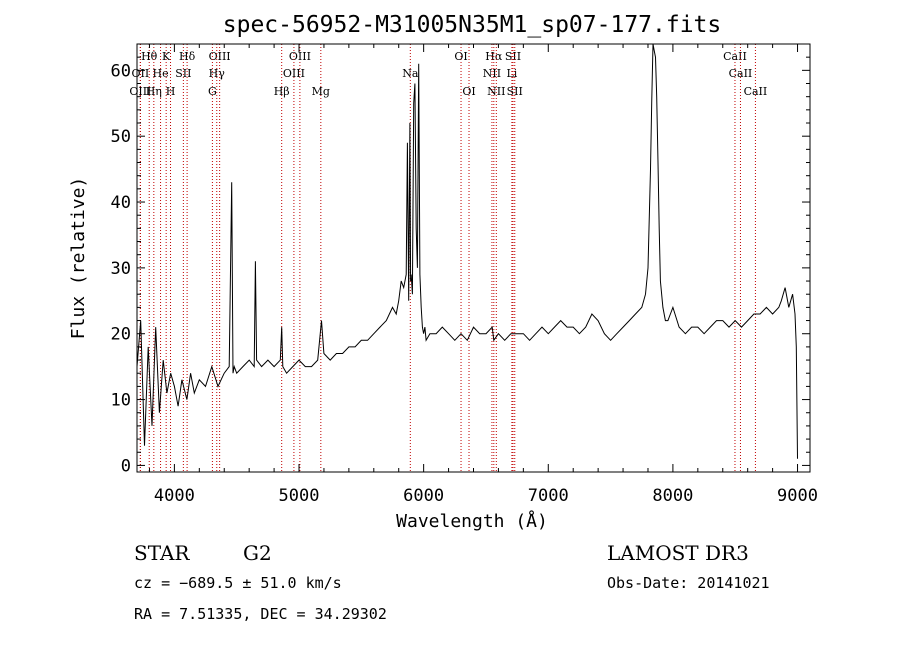 Image resolution: width=900 pixels, height=649 pixels. Describe the element at coordinates (511, 73) in the screenshot. I see `line-marker-label: Li` at that location.